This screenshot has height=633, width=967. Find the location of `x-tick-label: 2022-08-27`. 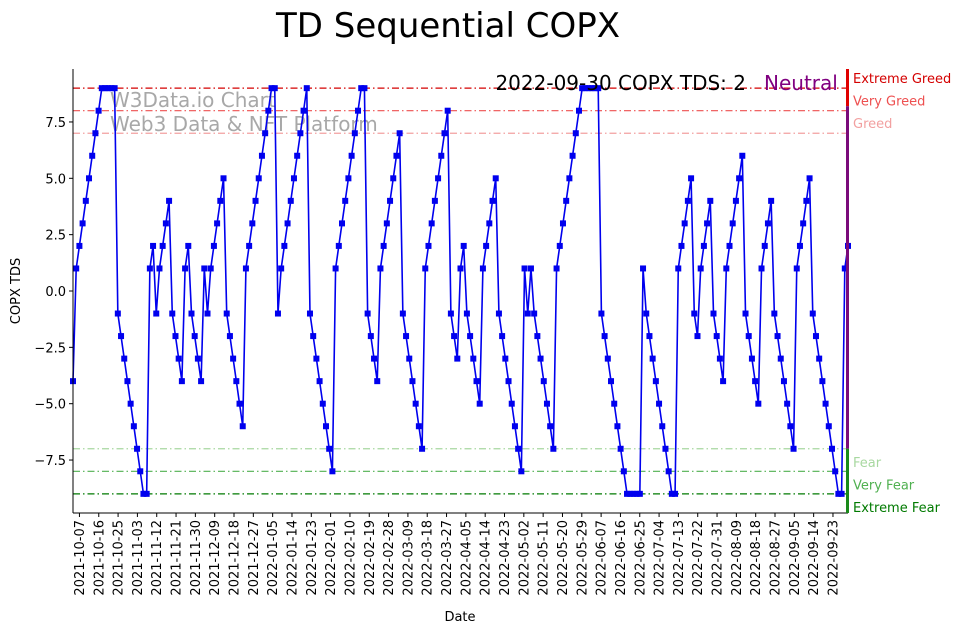

x-tick-label: 2022-08-27 is located at coordinates (776, 558).